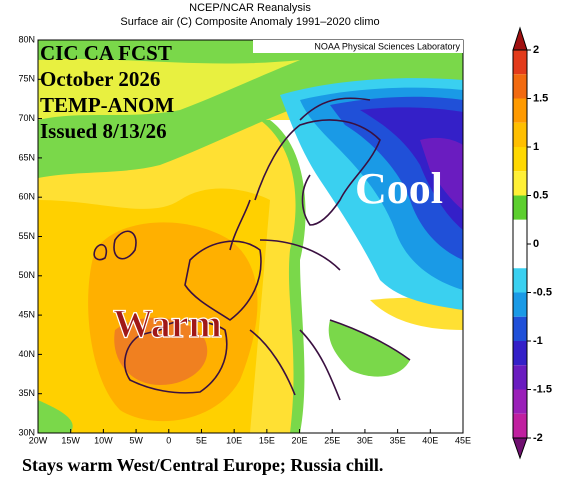 The image size is (564, 483). Describe the element at coordinates (38, 440) in the screenshot. I see `lon-label: 20W` at that location.